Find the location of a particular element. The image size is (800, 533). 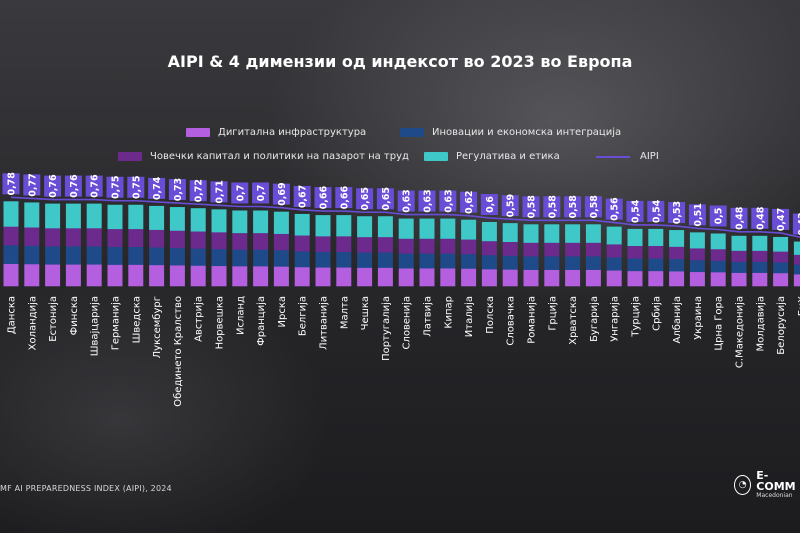

value-label-7: 0,75 is located at coordinates (136, 187).